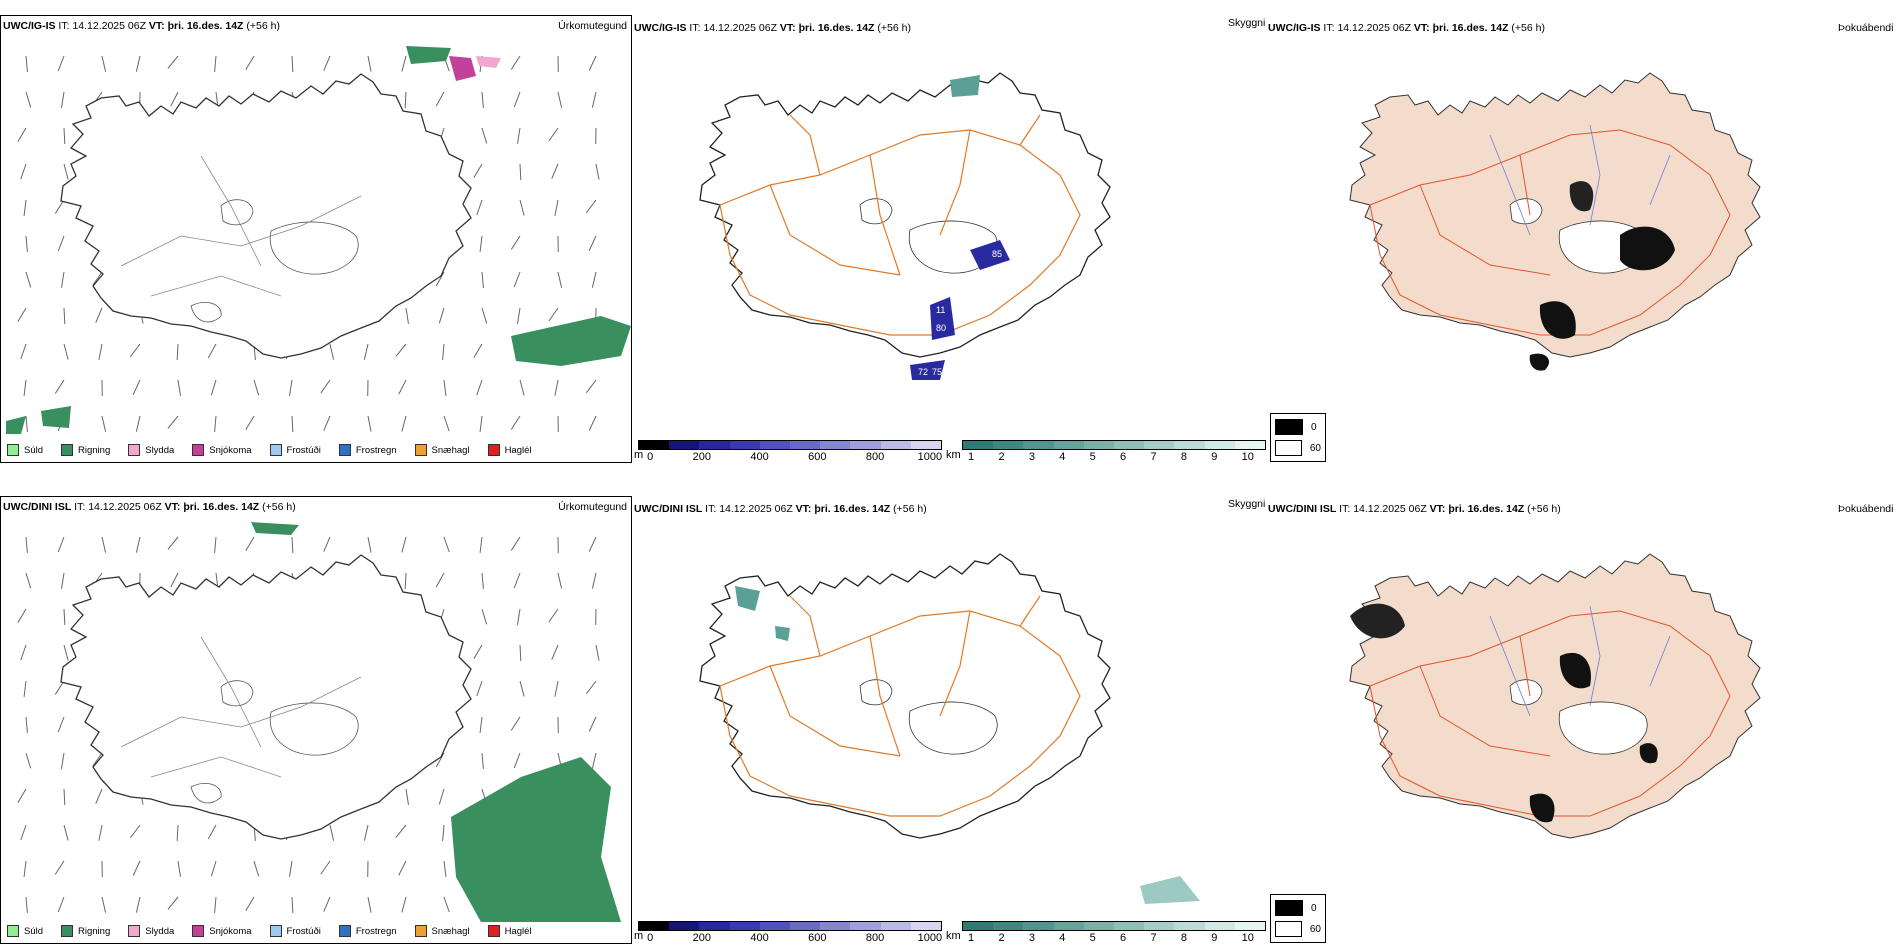  I want to click on colorbar-tick-label: 0, so click(650, 457).